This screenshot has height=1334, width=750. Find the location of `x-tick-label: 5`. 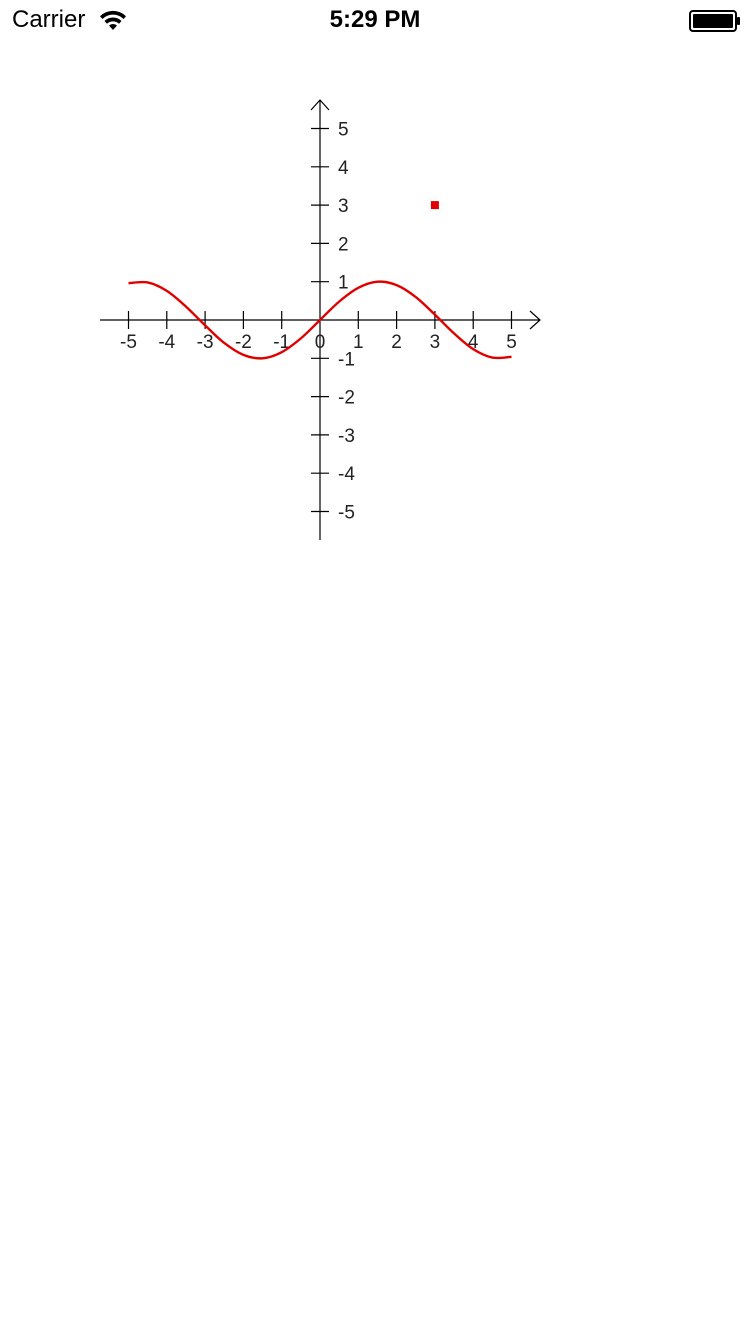

x-tick-label: 5 is located at coordinates (511, 342).